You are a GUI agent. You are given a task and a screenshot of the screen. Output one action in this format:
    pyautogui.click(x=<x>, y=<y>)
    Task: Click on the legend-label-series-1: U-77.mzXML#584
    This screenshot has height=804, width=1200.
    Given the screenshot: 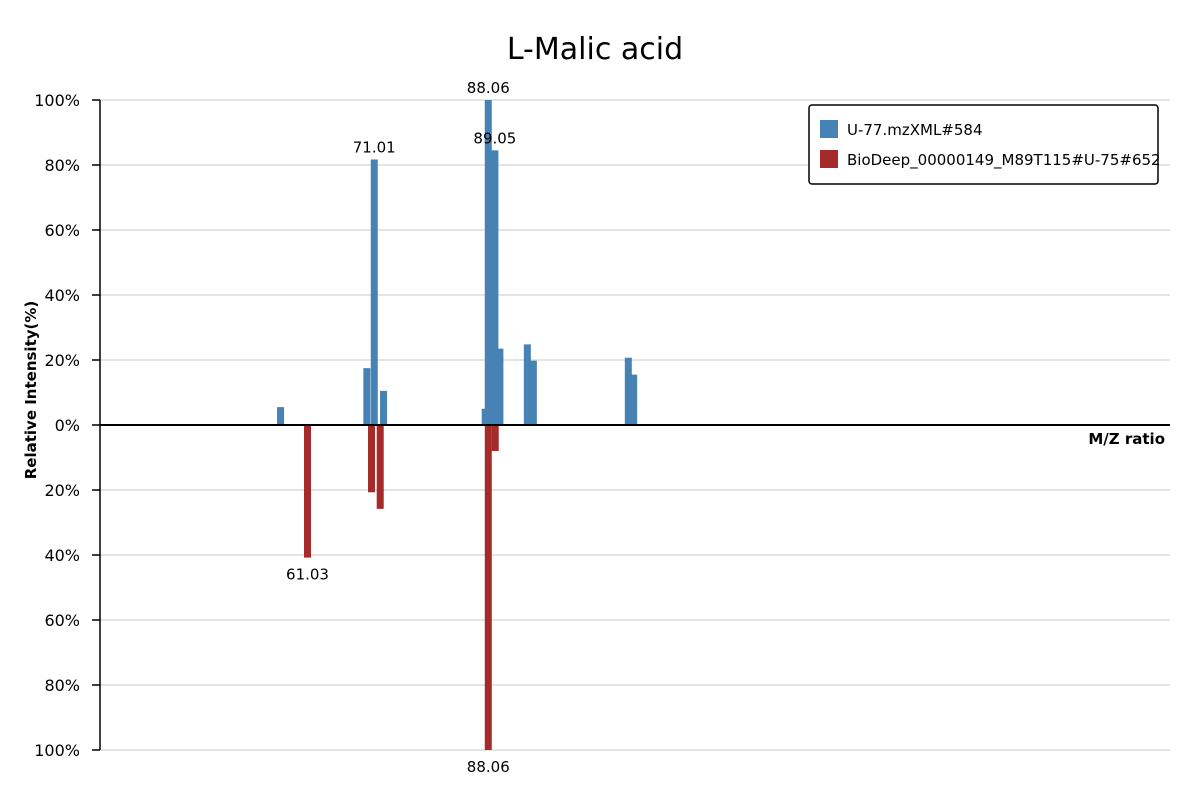 What is the action you would take?
    pyautogui.click(x=915, y=130)
    